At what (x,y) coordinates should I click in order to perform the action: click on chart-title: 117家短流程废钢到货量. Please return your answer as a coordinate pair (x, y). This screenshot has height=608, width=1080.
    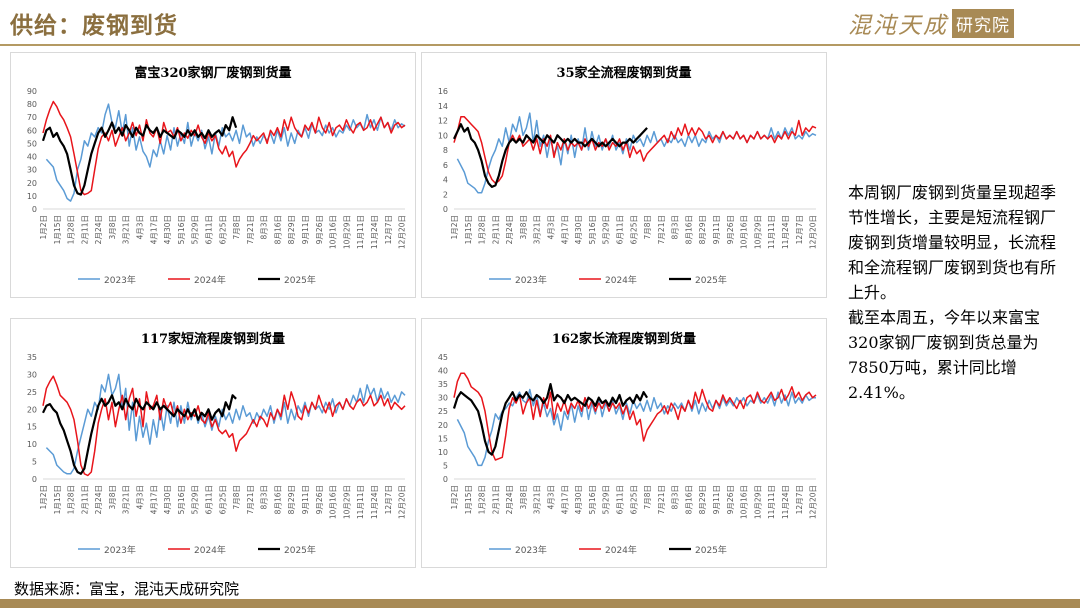
    Looking at the image, I should click on (213, 339).